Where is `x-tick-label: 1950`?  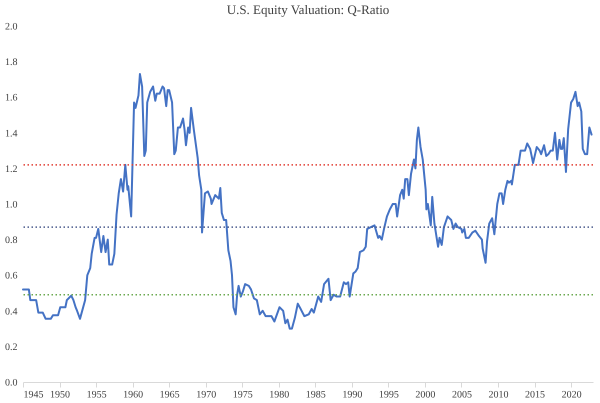 x-tick-label: 1950 is located at coordinates (60, 395).